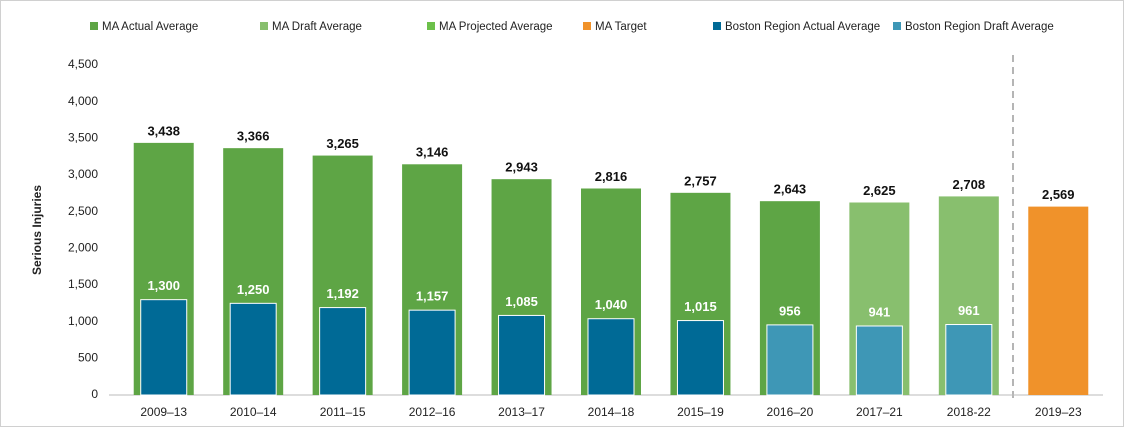 Image resolution: width=1124 pixels, height=427 pixels. I want to click on data-label: 3,438, so click(163, 130).